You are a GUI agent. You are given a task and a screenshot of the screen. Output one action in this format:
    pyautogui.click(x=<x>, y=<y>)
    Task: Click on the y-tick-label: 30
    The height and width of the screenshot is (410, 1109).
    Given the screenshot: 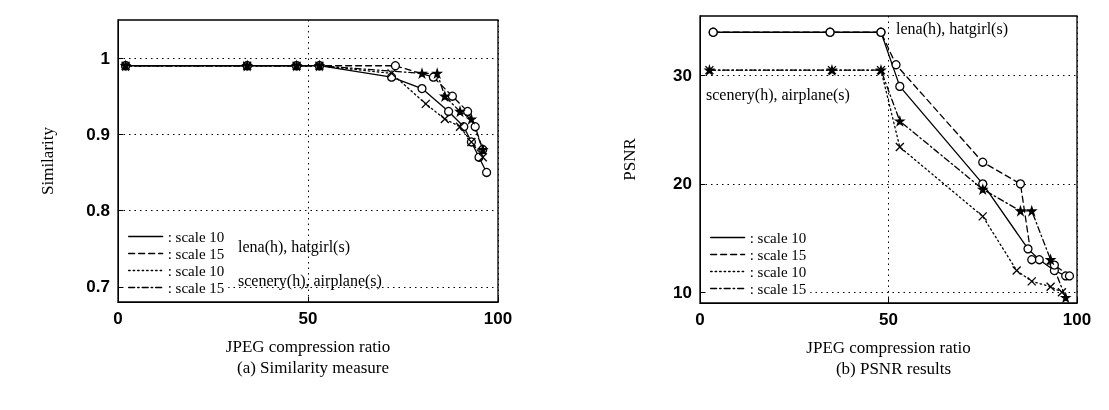 What is the action you would take?
    pyautogui.click(x=682, y=76)
    